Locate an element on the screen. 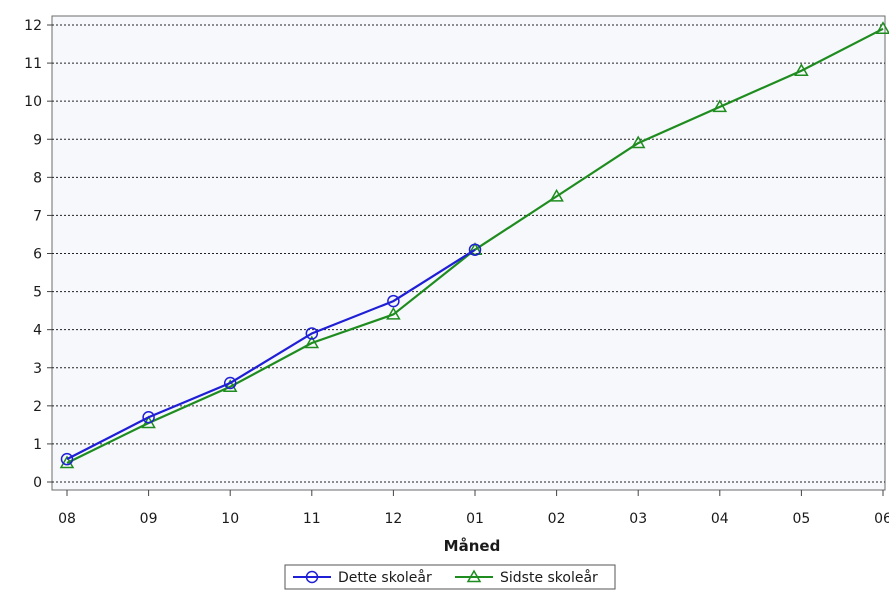  x-tick-label: 08 is located at coordinates (67, 519).